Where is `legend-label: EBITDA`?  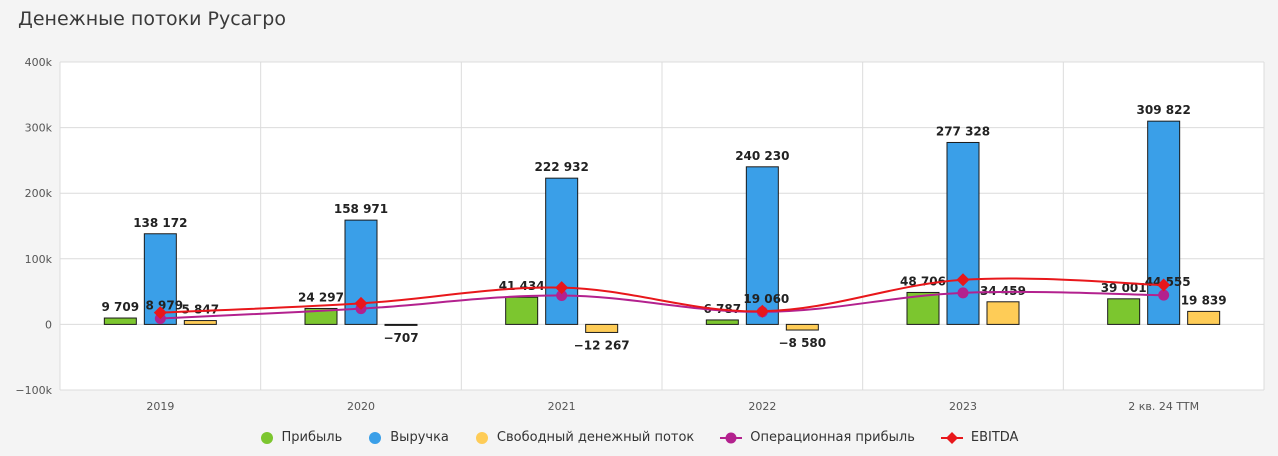
legend-label: EBITDA is located at coordinates (994, 437).